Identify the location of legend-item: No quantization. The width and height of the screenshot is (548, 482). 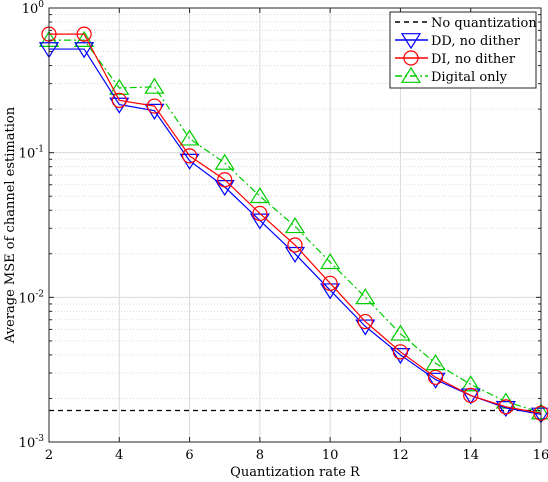
(466, 23).